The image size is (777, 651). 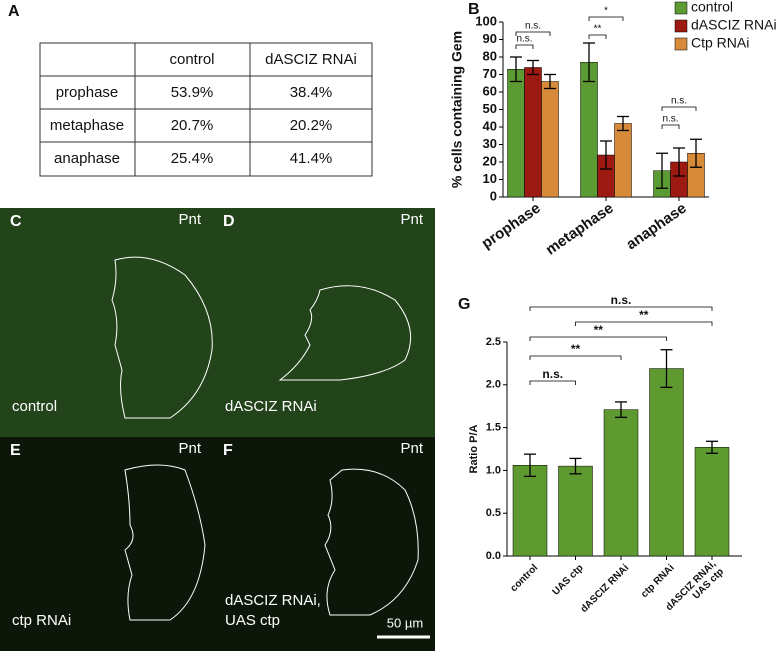 I want to click on table-cell: 25.4%, so click(x=192, y=158).